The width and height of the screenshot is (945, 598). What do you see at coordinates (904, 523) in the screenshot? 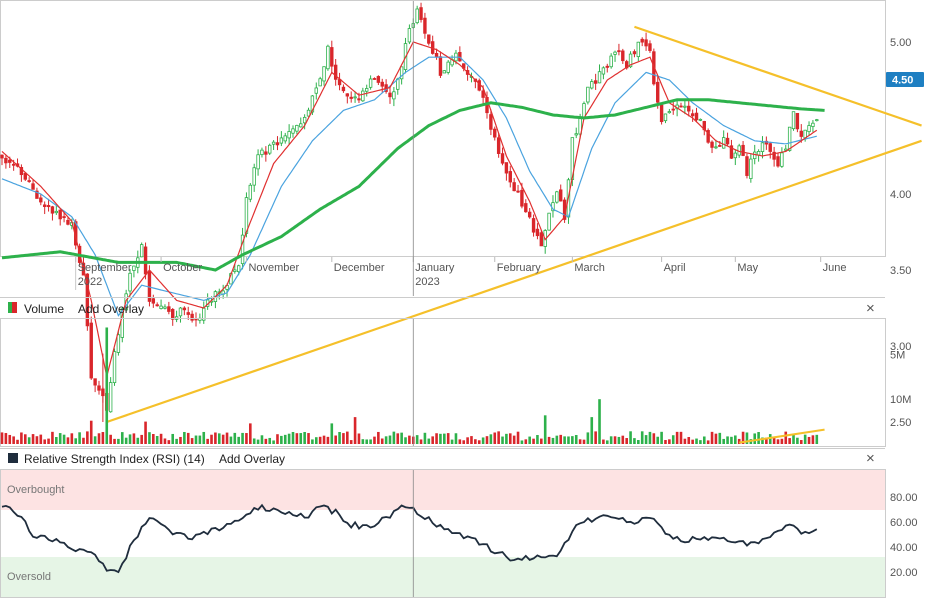
I see `rsi-y-tick: 60.00` at bounding box center [904, 523].